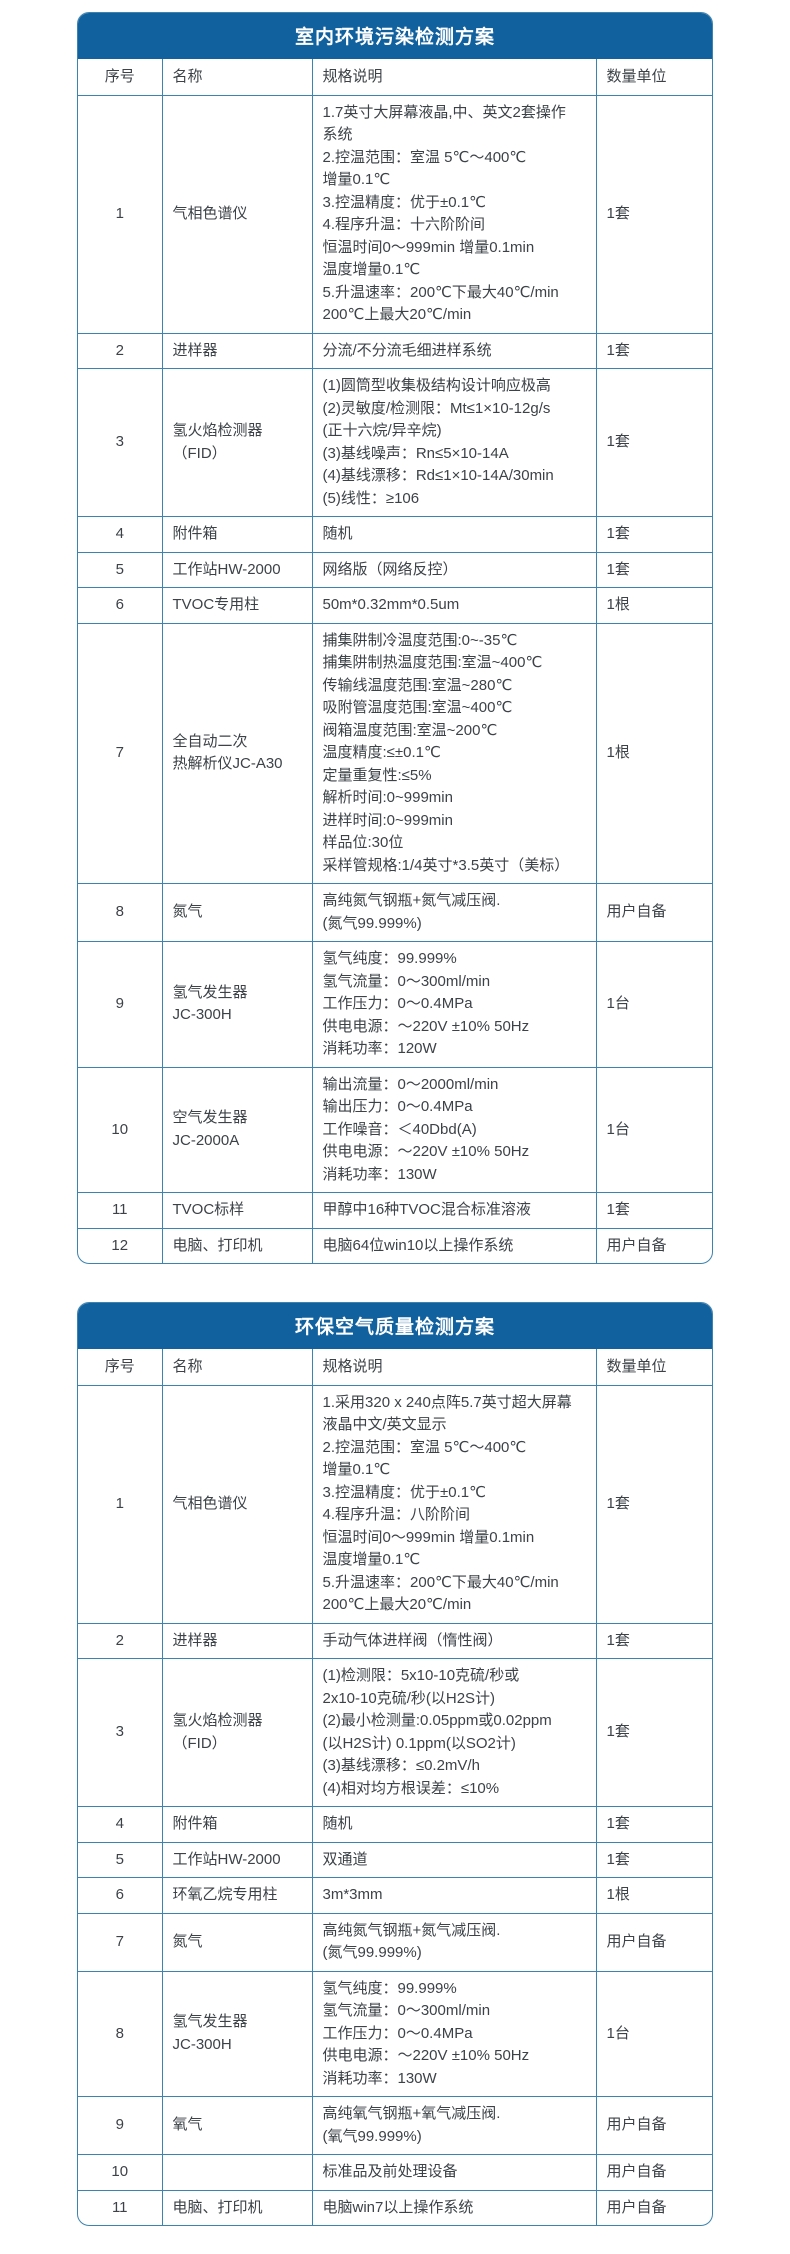  What do you see at coordinates (237, 1004) in the screenshot?
I see `name-cell: 氢气发生器 JC-300H` at bounding box center [237, 1004].